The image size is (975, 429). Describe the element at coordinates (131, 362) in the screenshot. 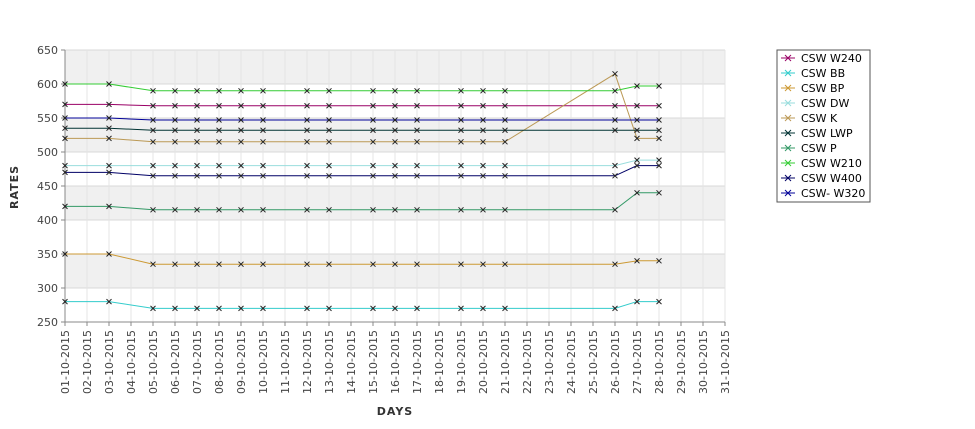

I see `x-tick-label: 04-10-2015` at that location.